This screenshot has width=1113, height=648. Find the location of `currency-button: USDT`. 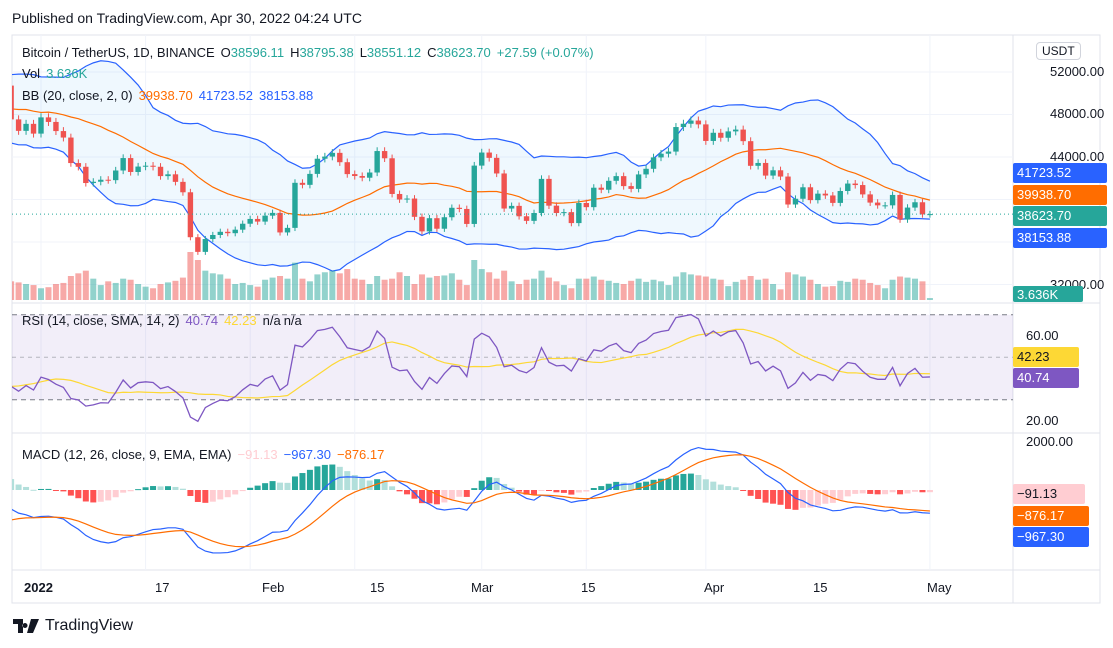

currency-button: USDT is located at coordinates (1058, 51).